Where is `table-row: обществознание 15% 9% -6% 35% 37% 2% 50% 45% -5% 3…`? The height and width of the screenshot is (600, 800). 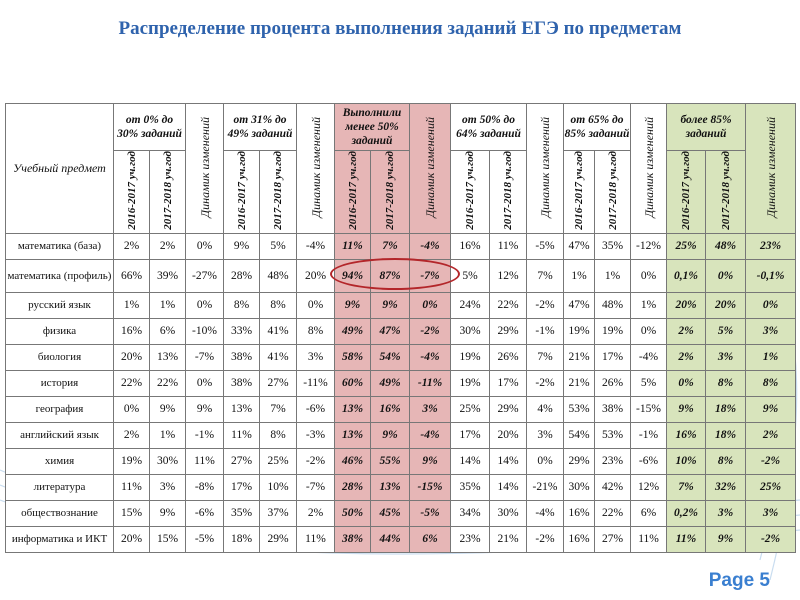
table-row: обществознание 15% 9% -6% 35% 37% 2% 50% 45% -5% 3… is located at coordinates (401, 513).